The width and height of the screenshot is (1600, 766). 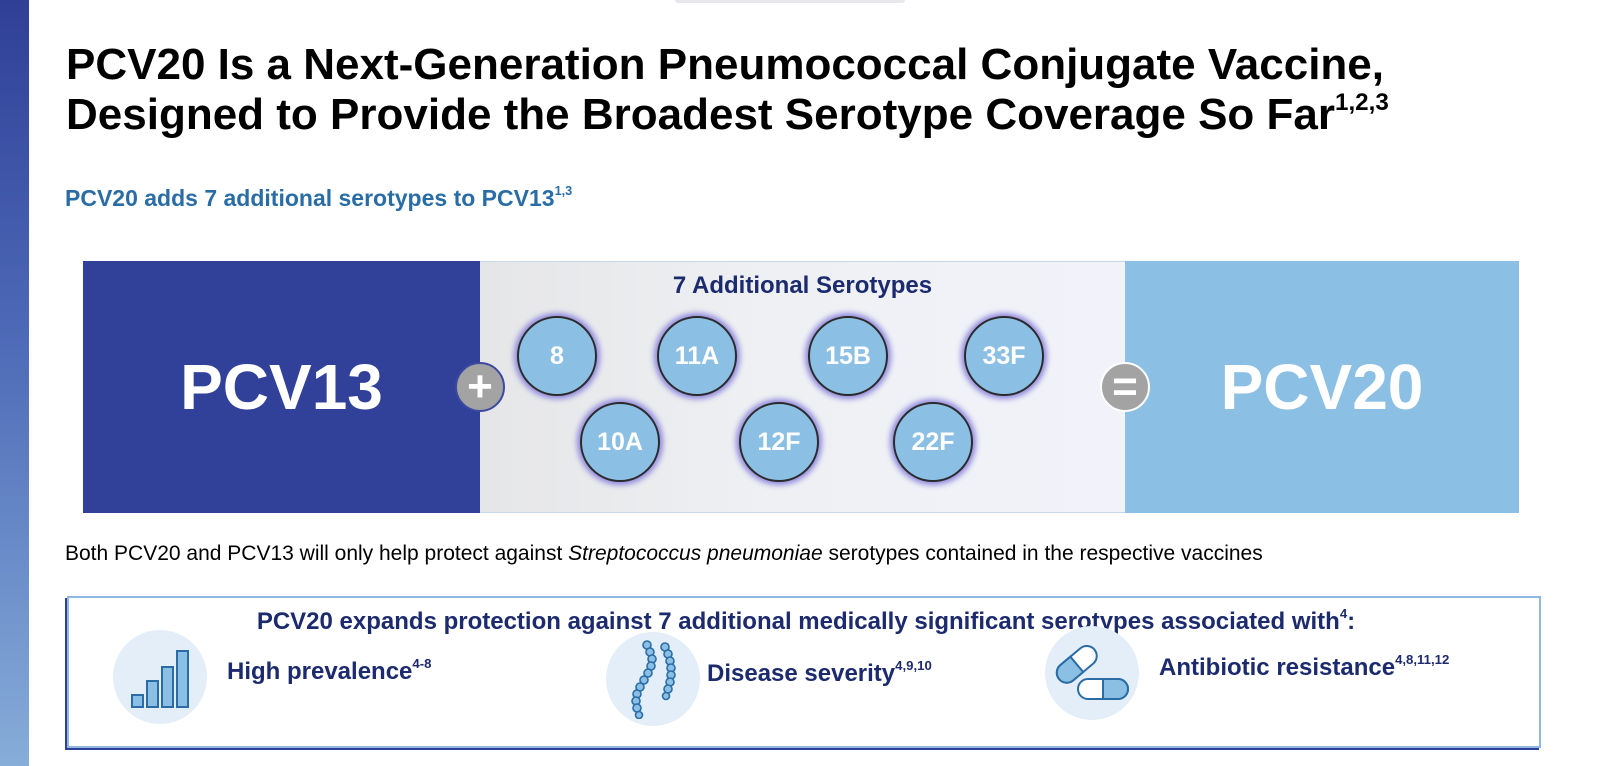 I want to click on plus-icon: +, so click(x=480, y=387).